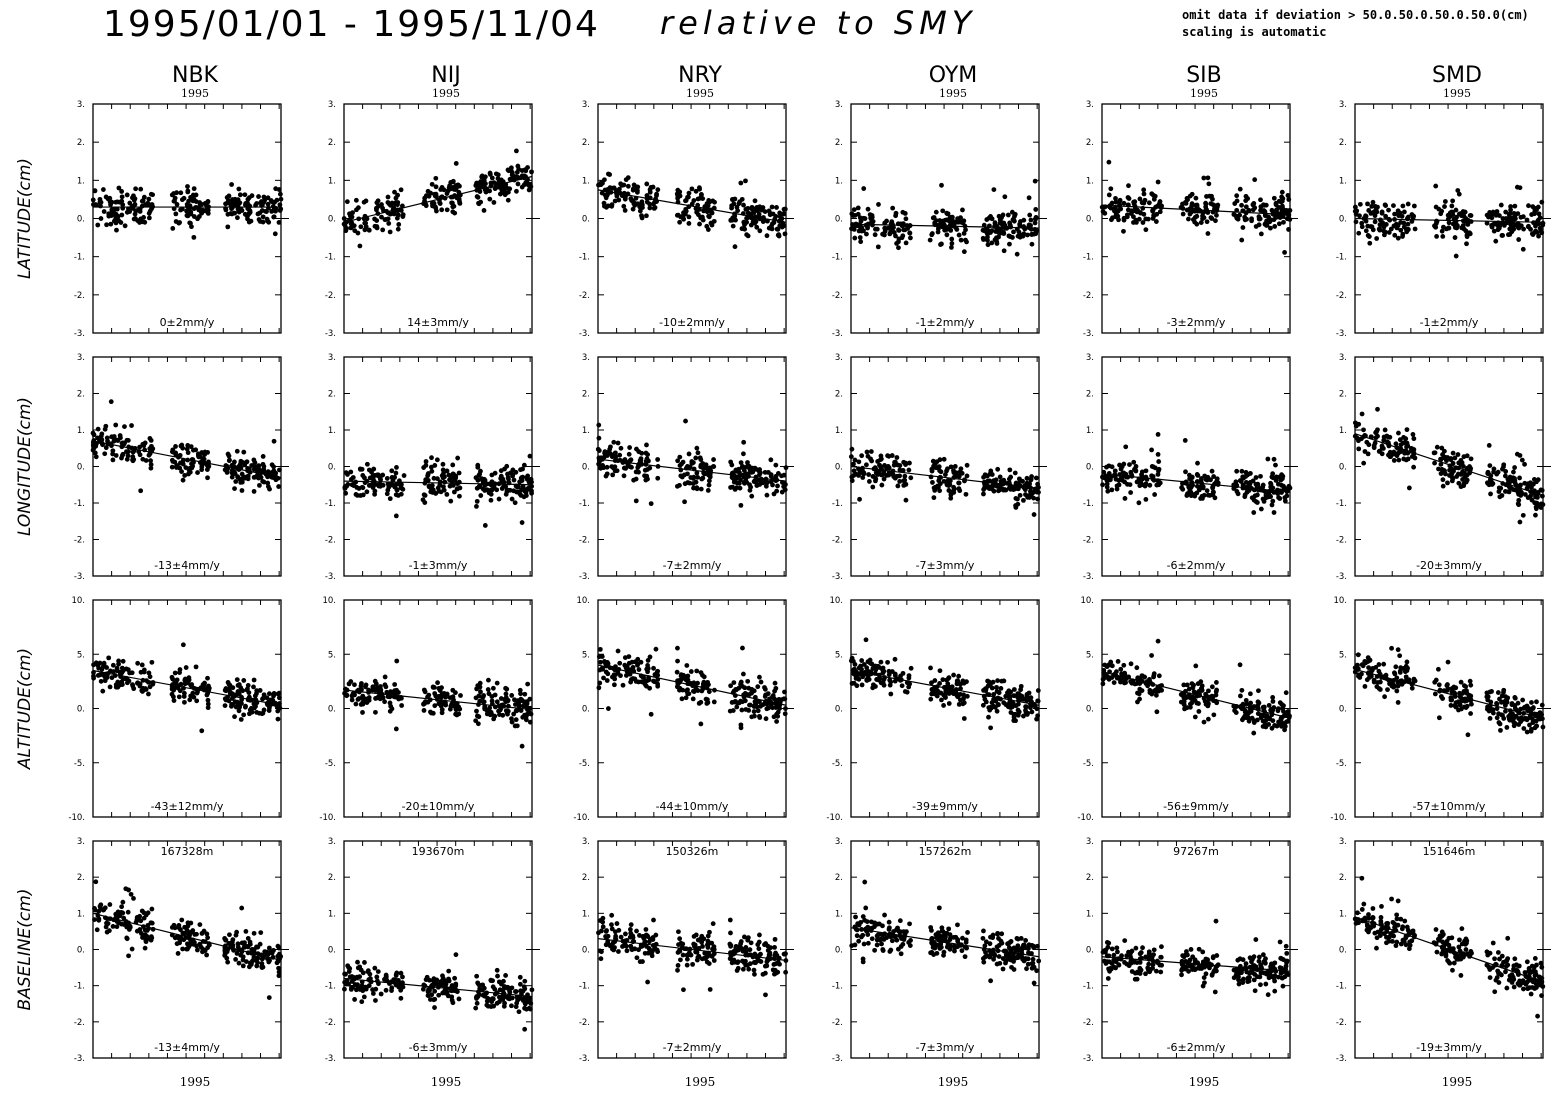 The height and width of the screenshot is (1094, 1565). I want to click on y-tick-label: 0., so click(586, 220).